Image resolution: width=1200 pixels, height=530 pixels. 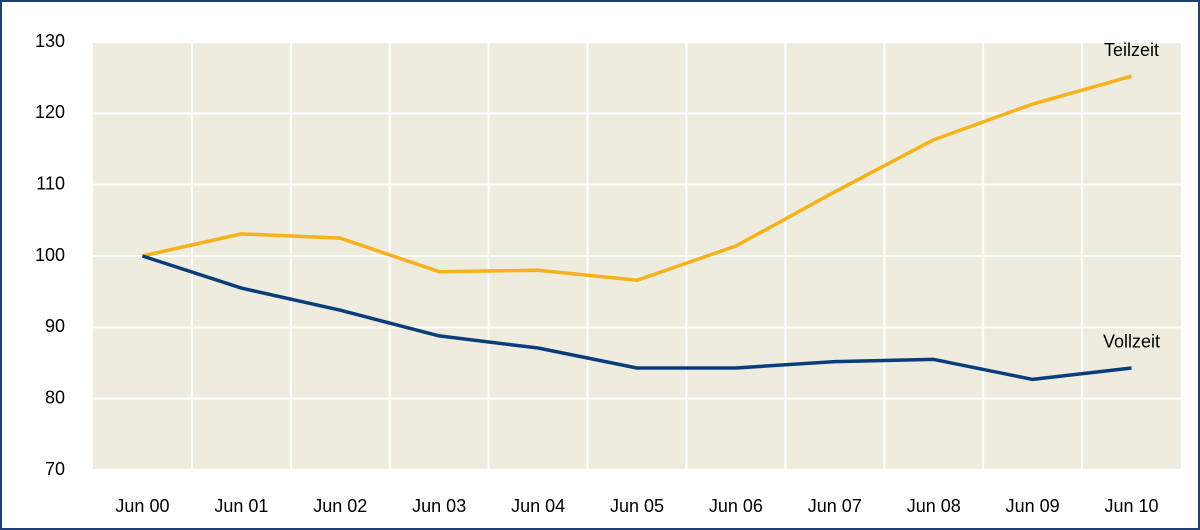 I want to click on y-tick-label: 110, so click(x=50, y=183).